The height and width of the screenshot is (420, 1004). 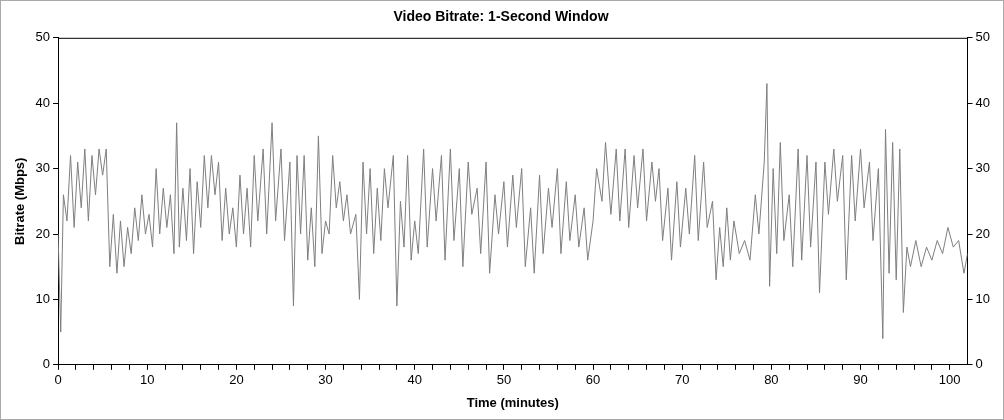 What do you see at coordinates (682, 380) in the screenshot?
I see `x-tick-label: 70` at bounding box center [682, 380].